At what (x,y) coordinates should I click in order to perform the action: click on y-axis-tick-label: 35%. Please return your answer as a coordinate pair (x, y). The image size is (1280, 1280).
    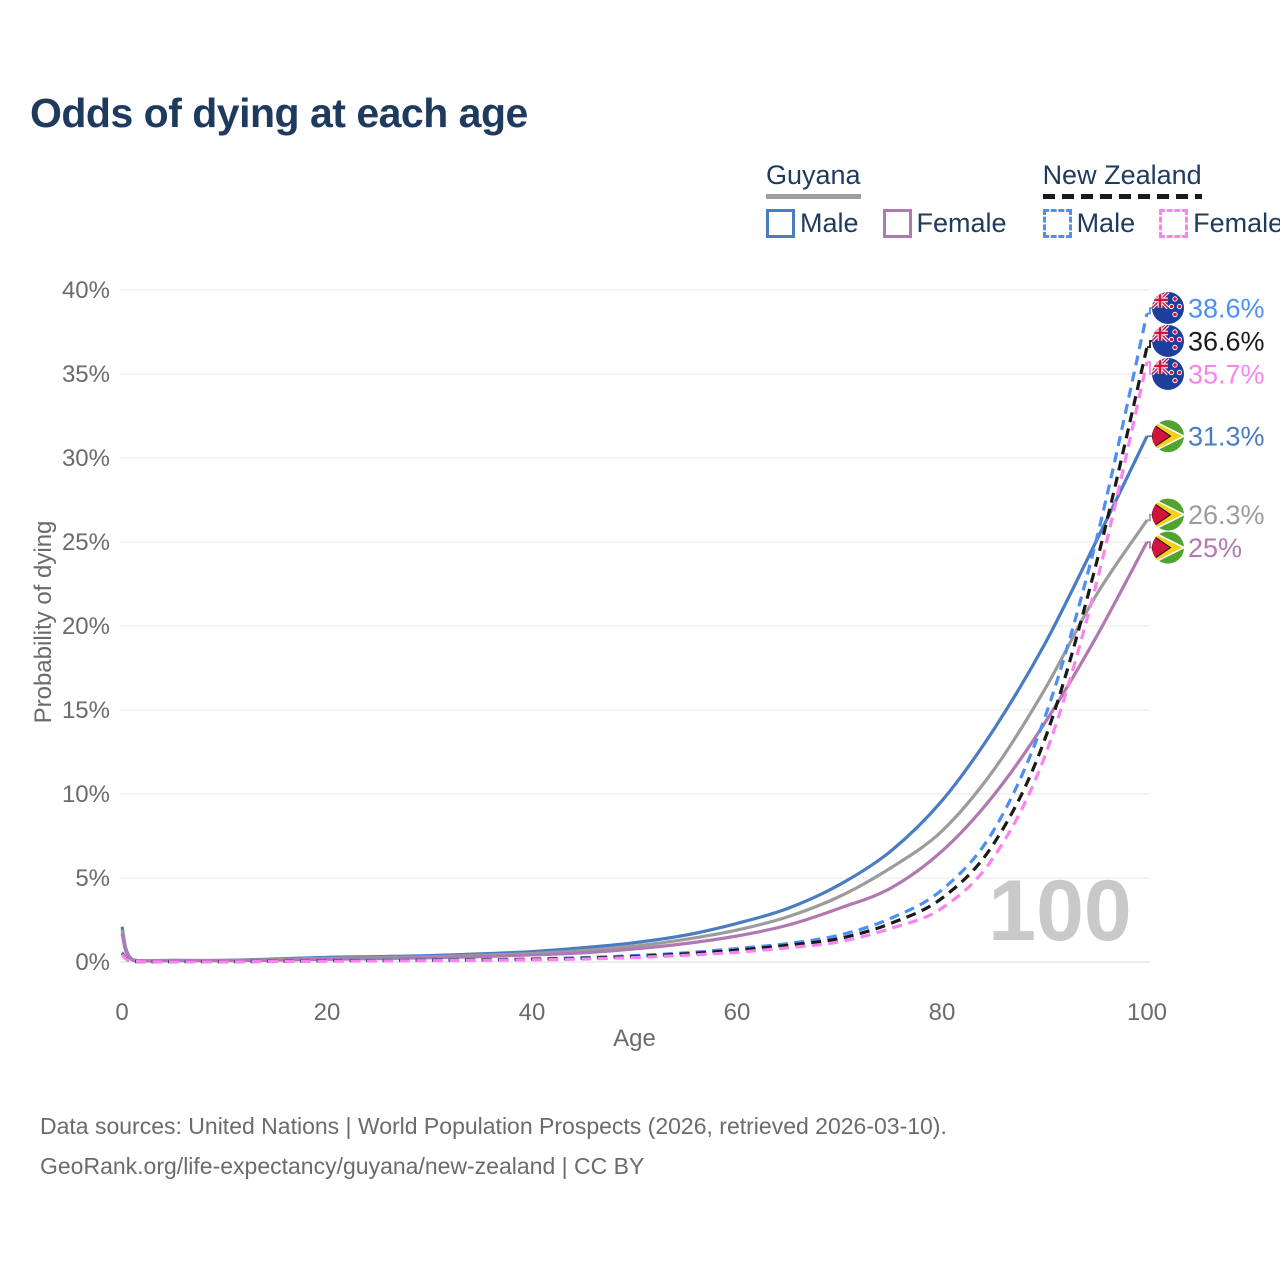
    Looking at the image, I should click on (86, 374).